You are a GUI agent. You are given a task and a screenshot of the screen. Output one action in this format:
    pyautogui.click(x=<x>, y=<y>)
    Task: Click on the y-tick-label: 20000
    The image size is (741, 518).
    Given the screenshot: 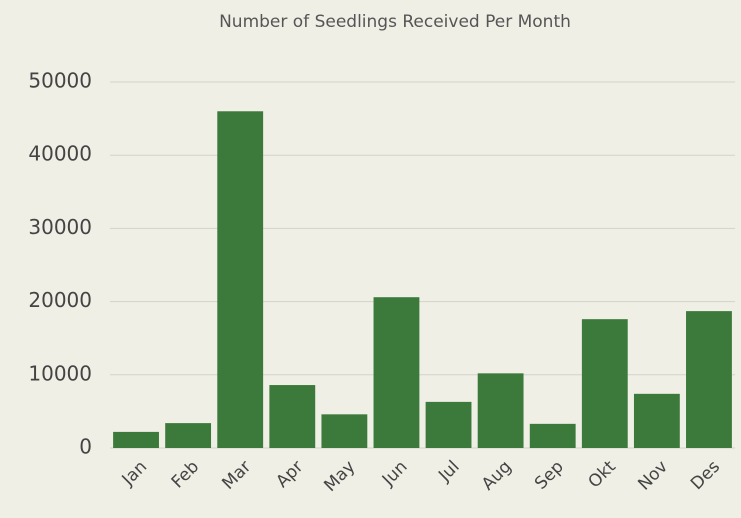 What is the action you would take?
    pyautogui.click(x=60, y=300)
    